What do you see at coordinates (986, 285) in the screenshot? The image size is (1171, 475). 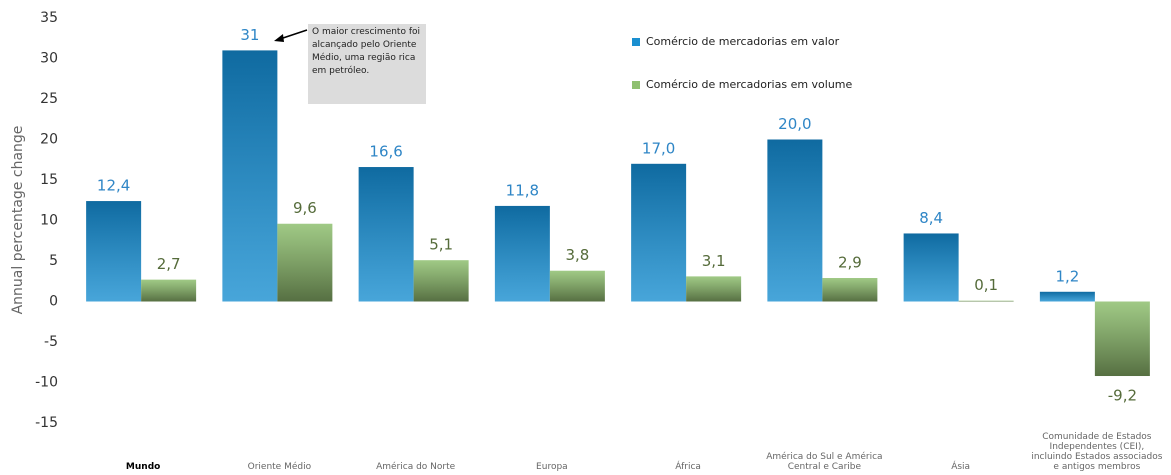 I see `data-label: 0,1` at bounding box center [986, 285].